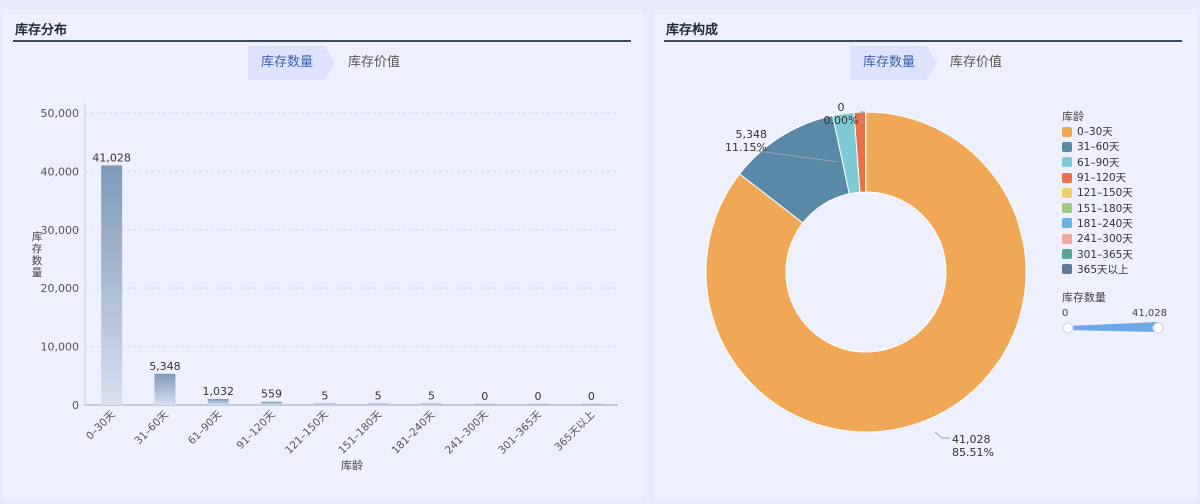 The height and width of the screenshot is (504, 1200). Describe the element at coordinates (1105, 254) in the screenshot. I see `legend-label: 301–365天` at that location.